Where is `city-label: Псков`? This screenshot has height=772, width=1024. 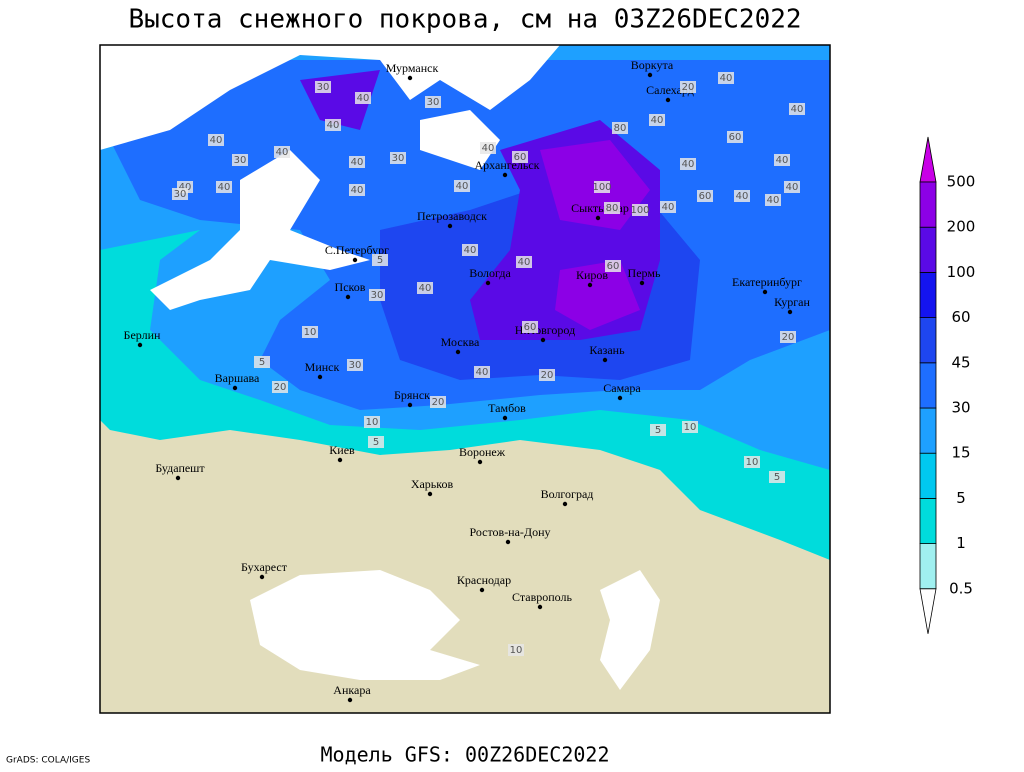
city-label: Псков is located at coordinates (350, 287).